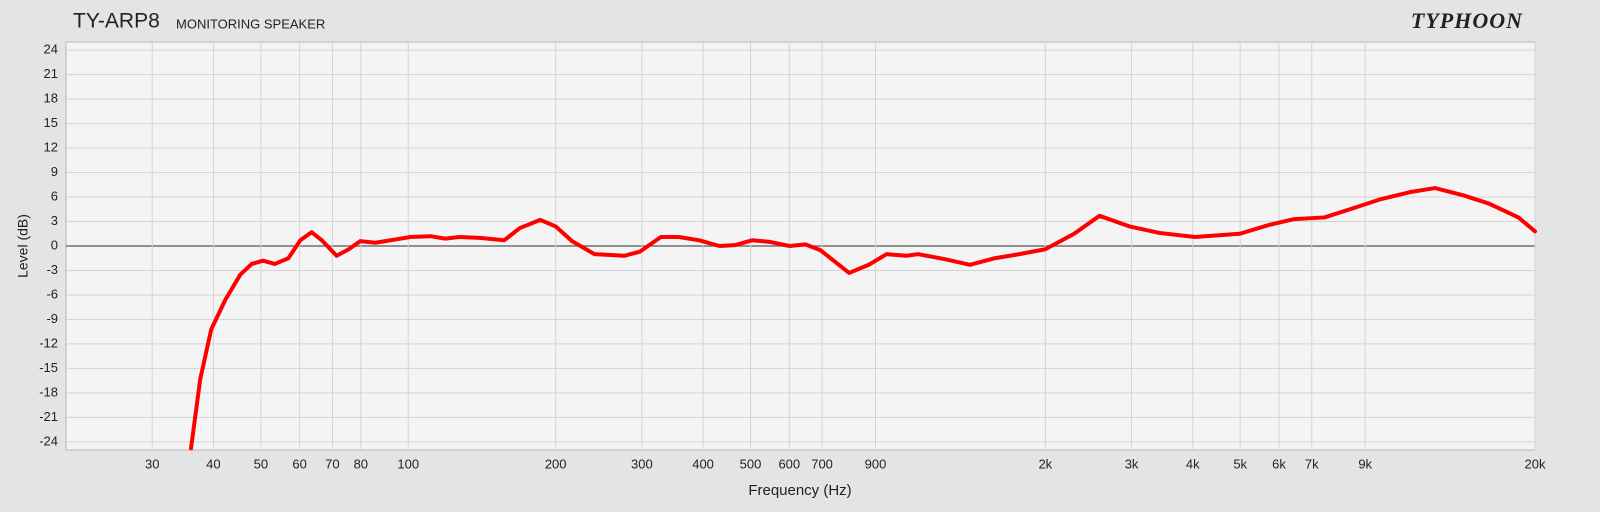 The height and width of the screenshot is (512, 1600). Describe the element at coordinates (1279, 463) in the screenshot. I see `x-tick-label: 6k` at that location.